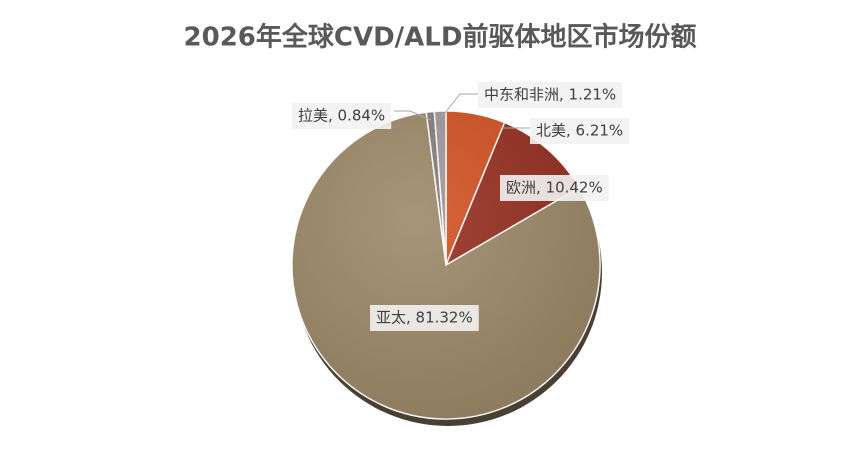 The height and width of the screenshot is (464, 865). I want to click on data-label: 欧洲, 10.42%, so click(554, 188).